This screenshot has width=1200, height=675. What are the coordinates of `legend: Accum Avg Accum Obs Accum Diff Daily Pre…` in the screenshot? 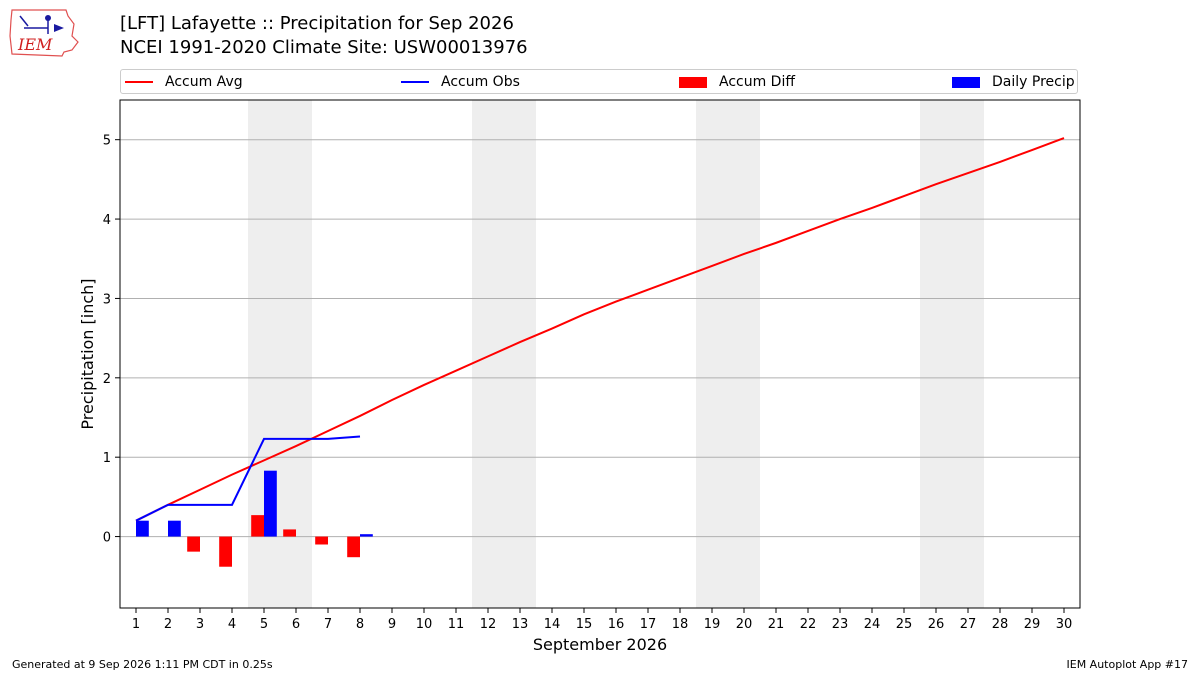 It's located at (599, 81).